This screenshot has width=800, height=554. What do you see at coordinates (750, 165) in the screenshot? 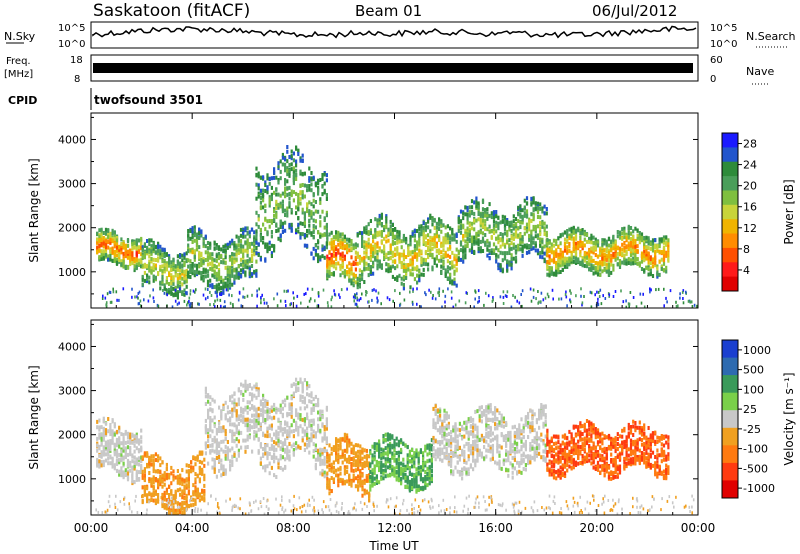
I see `power-colorbar-tick-label: 24` at bounding box center [750, 165].